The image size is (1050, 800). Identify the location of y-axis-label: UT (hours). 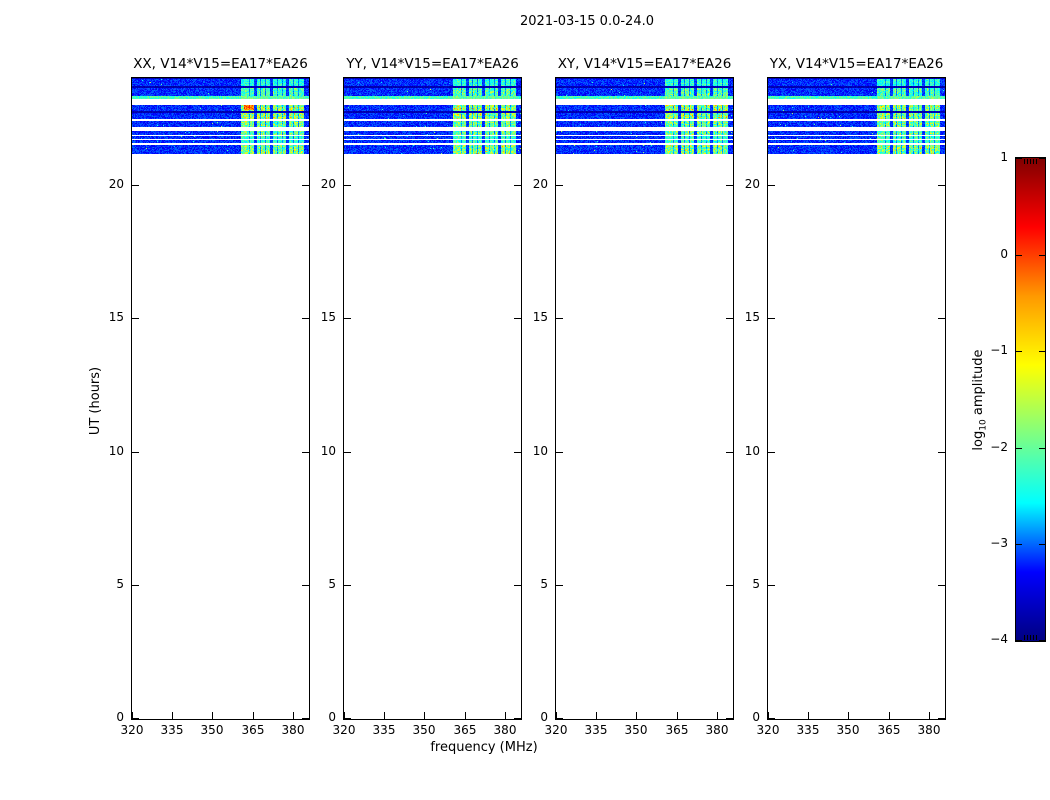
(95, 401).